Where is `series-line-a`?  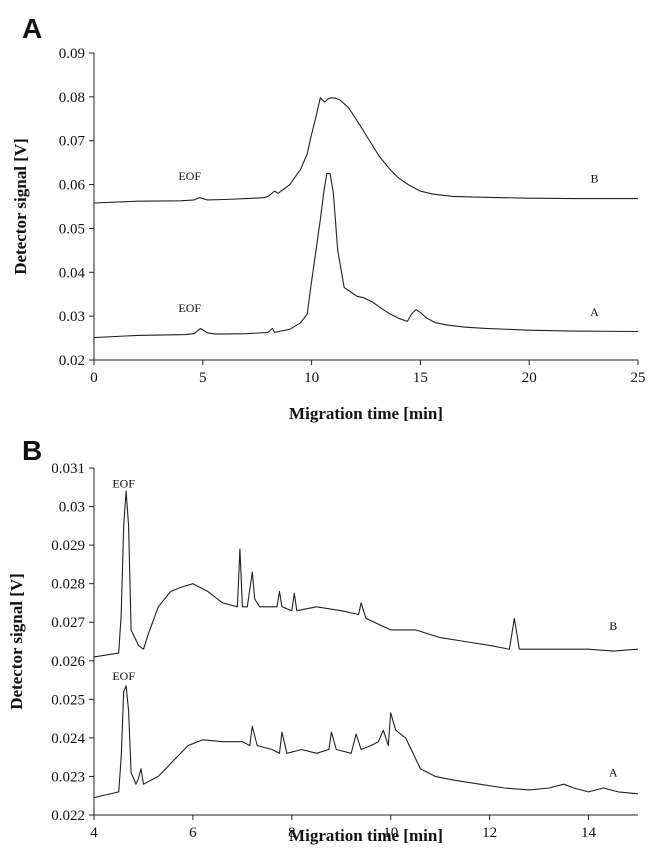 series-line-a is located at coordinates (366, 742).